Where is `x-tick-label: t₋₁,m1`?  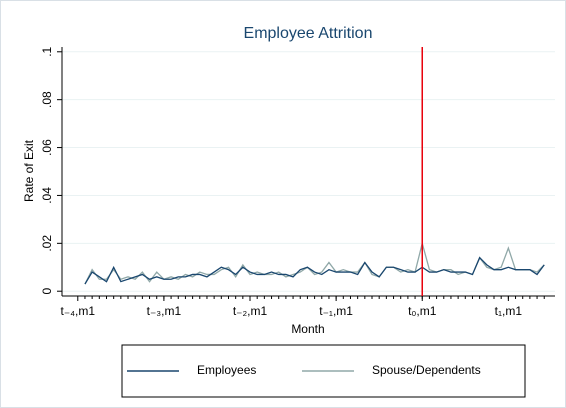 x-tick-label: t₋₁,m1 is located at coordinates (336, 311).